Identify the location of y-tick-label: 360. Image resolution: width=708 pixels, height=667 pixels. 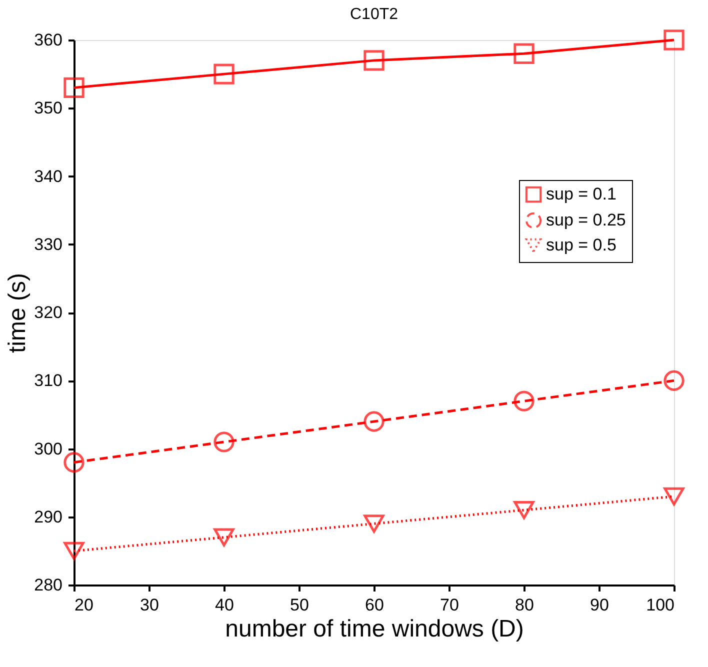
(48, 40).